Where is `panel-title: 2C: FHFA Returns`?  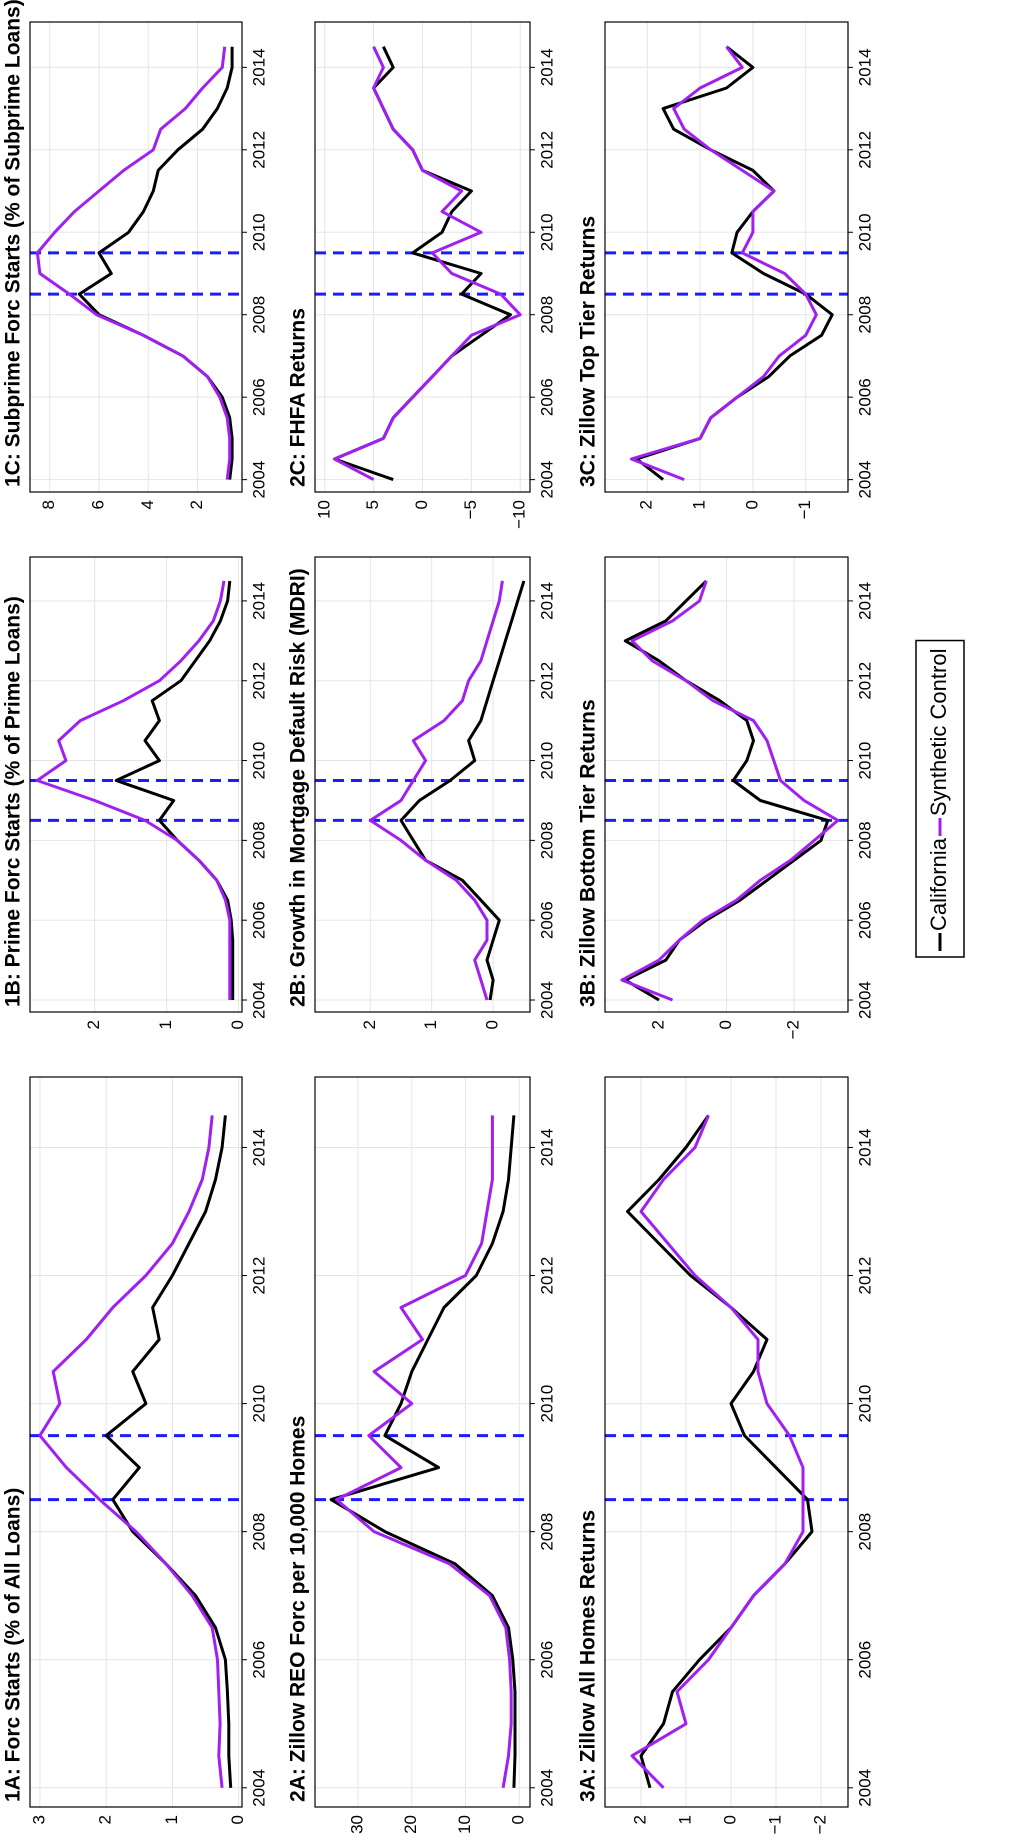 panel-title: 2C: FHFA Returns is located at coordinates (298, 397).